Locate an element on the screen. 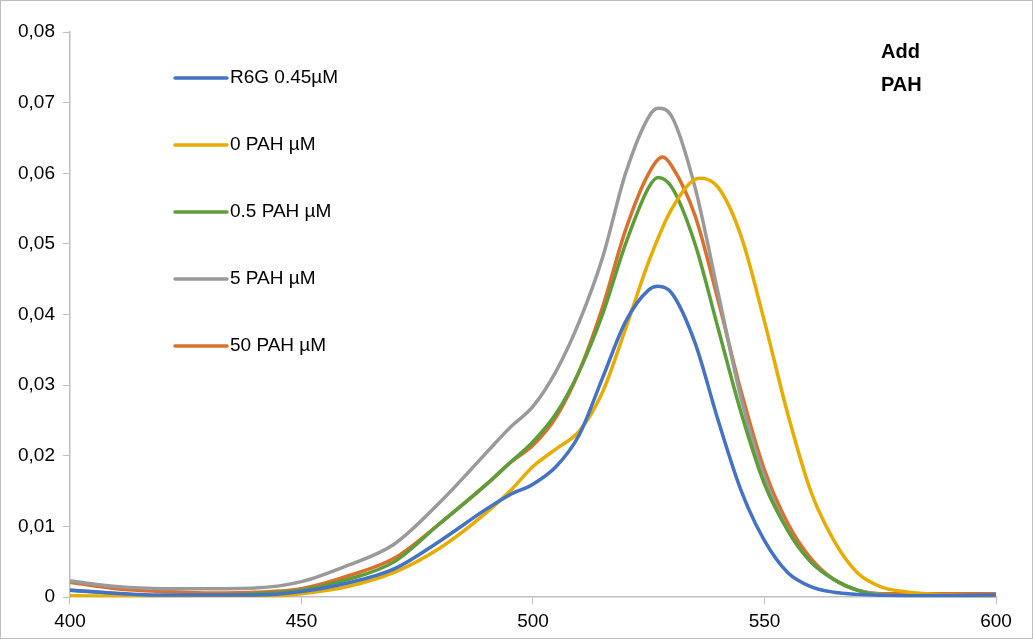 Image resolution: width=1033 pixels, height=639 pixels. x-tick-label: 550 is located at coordinates (764, 620).